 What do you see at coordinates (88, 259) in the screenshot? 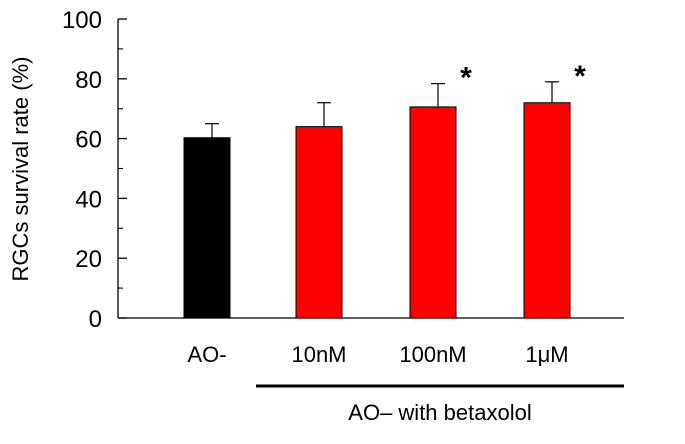
I see `y-tick-label: 20` at bounding box center [88, 259].